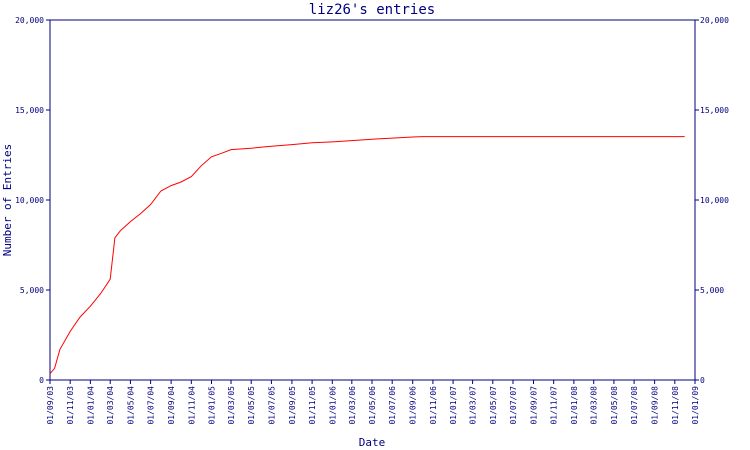  Describe the element at coordinates (151, 405) in the screenshot. I see `x-tick-label: 01/07/04` at that location.